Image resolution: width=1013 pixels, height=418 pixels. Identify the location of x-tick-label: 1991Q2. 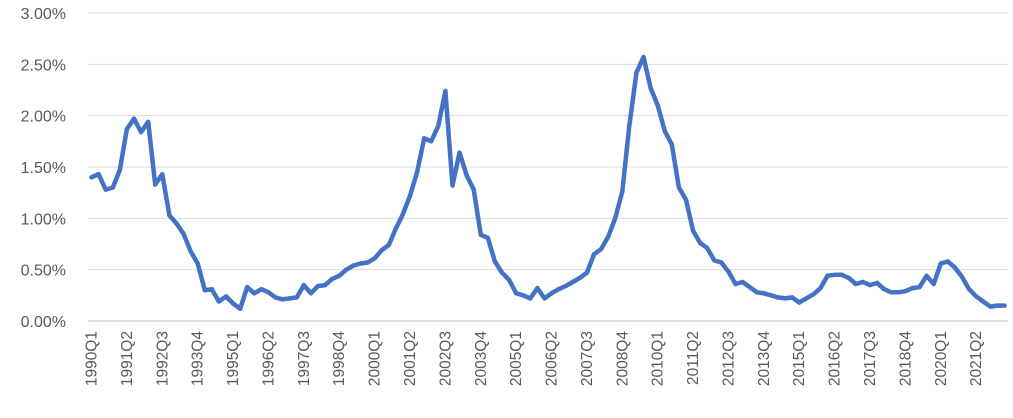
(127, 358).